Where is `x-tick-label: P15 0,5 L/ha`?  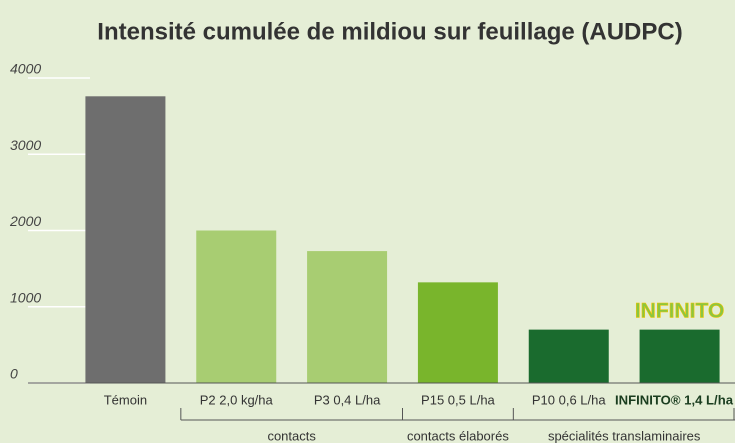 x-tick-label: P15 0,5 L/ha is located at coordinates (458, 399).